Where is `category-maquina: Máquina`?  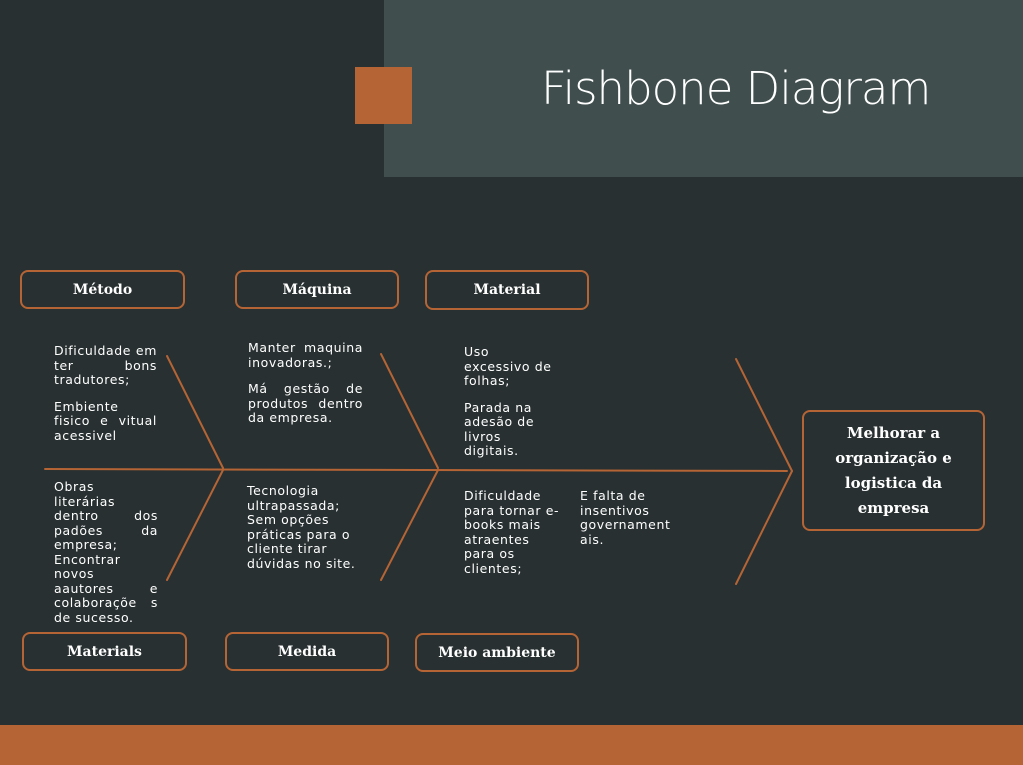 category-maquina: Máquina is located at coordinates (317, 289).